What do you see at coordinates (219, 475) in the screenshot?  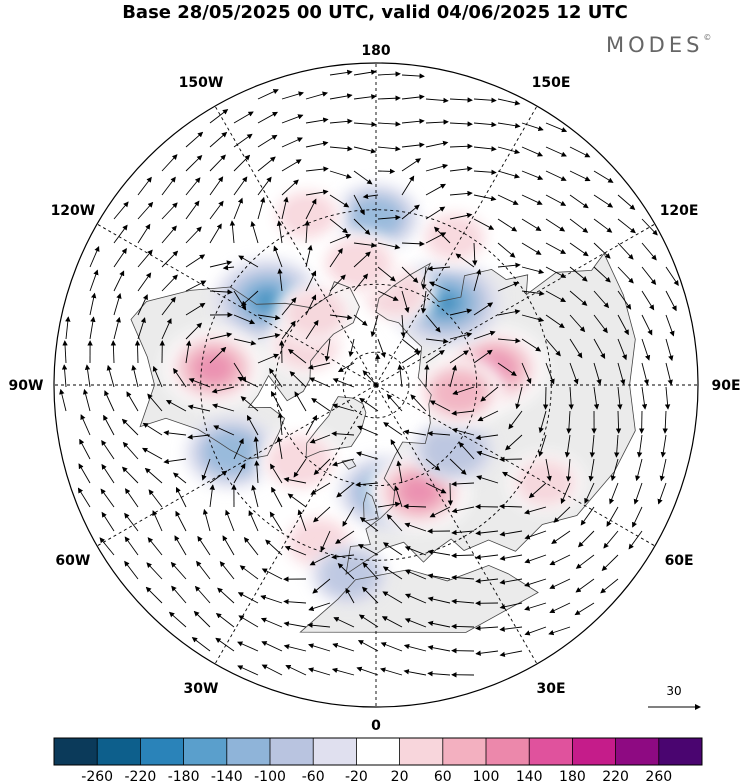 I see `meridian-line` at bounding box center [219, 475].